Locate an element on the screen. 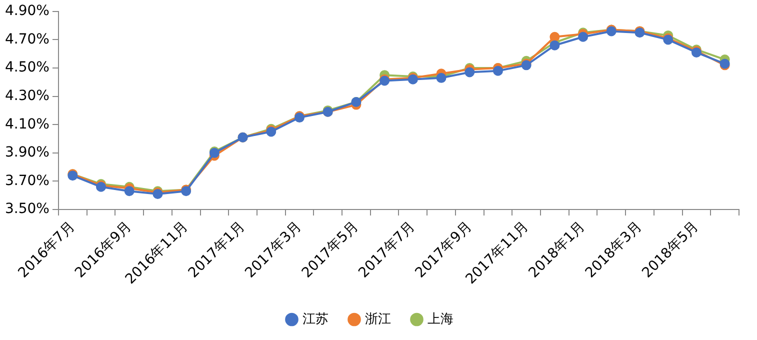 The width and height of the screenshot is (757, 340). y-tick-label: 4.30% is located at coordinates (27, 96).